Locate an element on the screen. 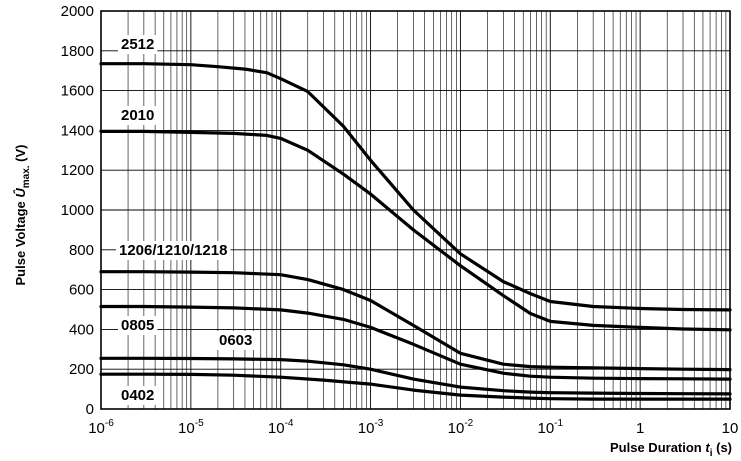  y-tick-label: 800 is located at coordinates (81, 250).